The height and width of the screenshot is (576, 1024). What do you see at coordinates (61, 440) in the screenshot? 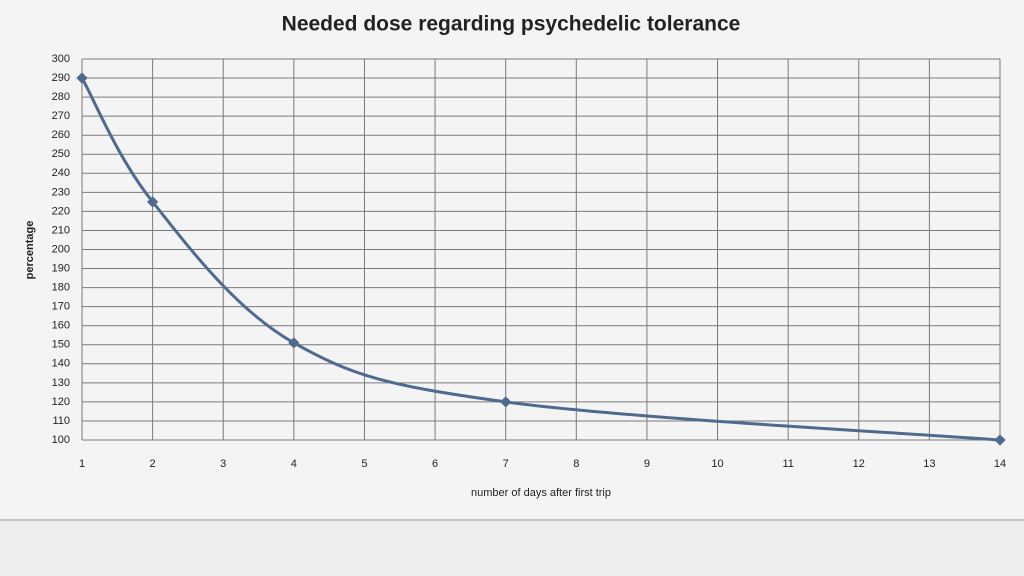
I see `y-tick-label: 100` at bounding box center [61, 440].